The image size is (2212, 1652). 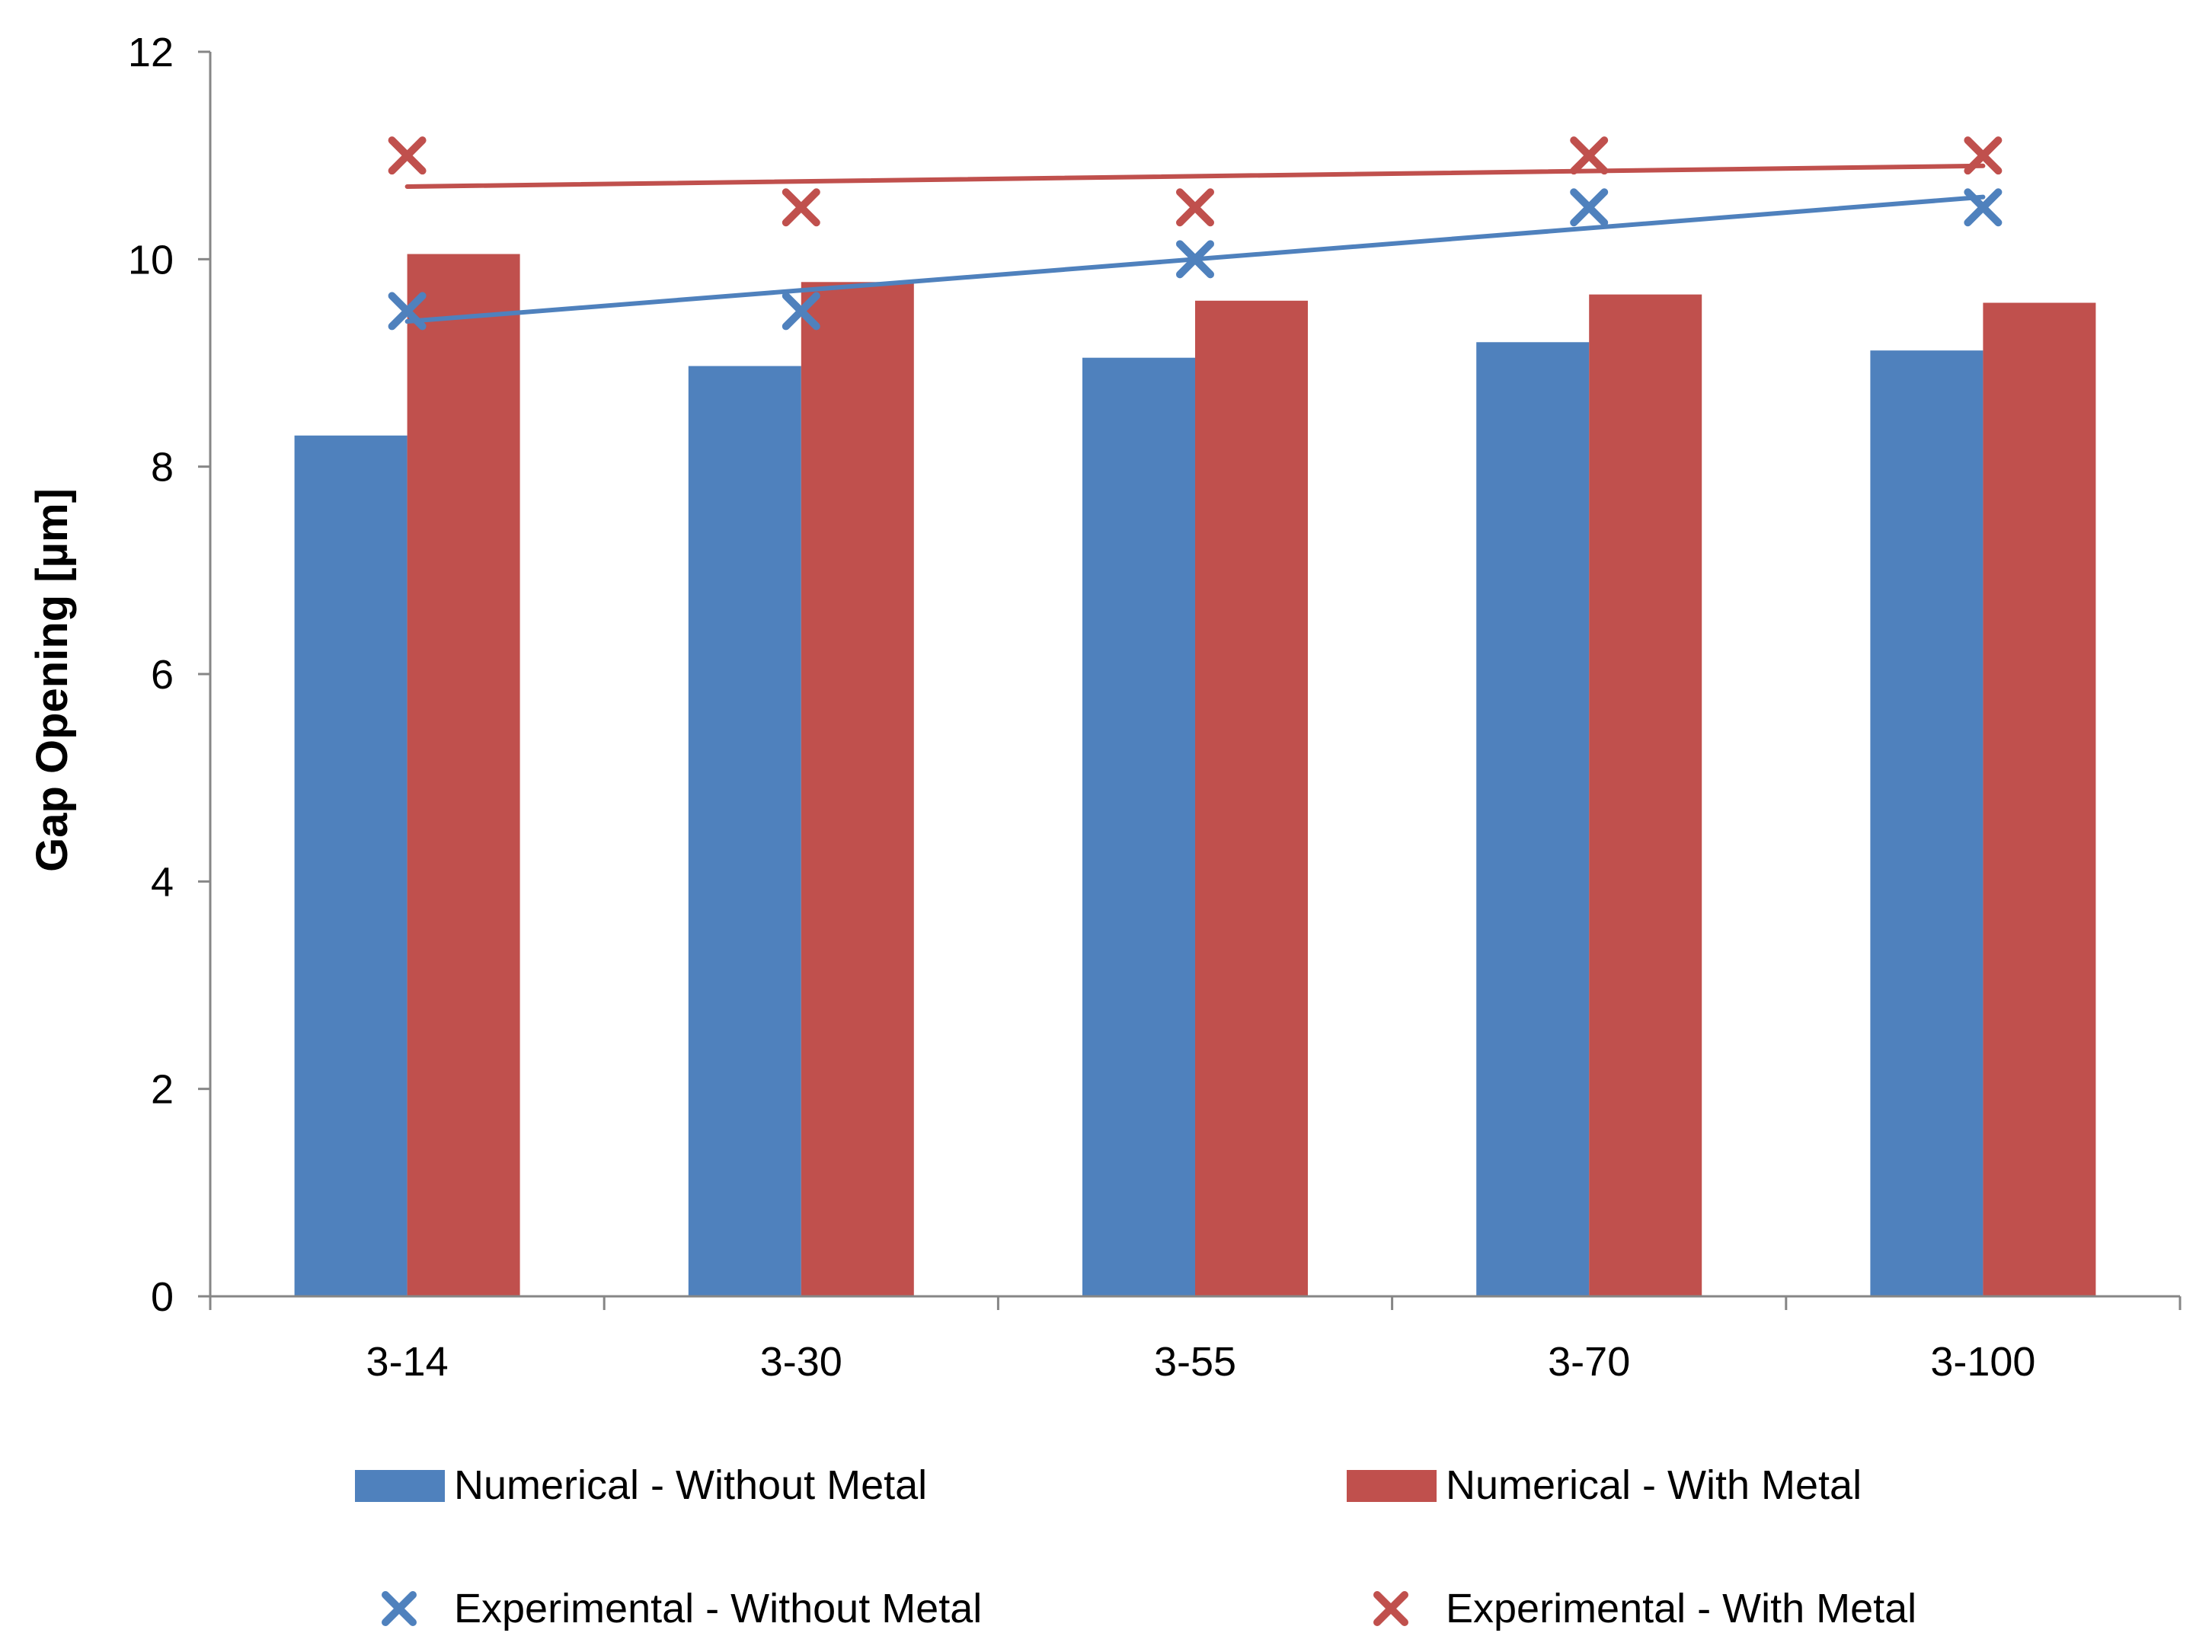 What do you see at coordinates (162, 882) in the screenshot?
I see `y-tick-label: 4` at bounding box center [162, 882].